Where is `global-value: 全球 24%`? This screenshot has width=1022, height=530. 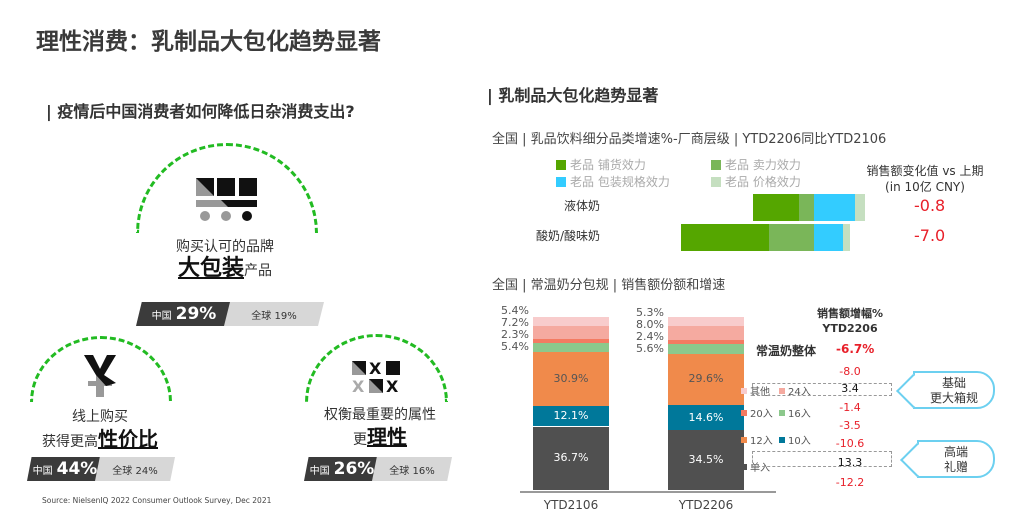
global-value: 全球 24% is located at coordinates (135, 469).